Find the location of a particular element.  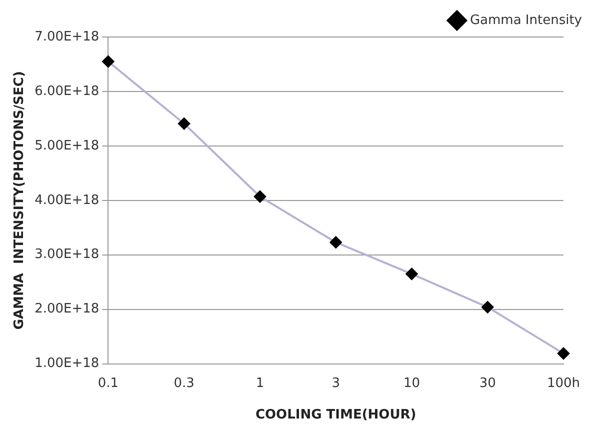

x-tick-label: 100h is located at coordinates (563, 383).